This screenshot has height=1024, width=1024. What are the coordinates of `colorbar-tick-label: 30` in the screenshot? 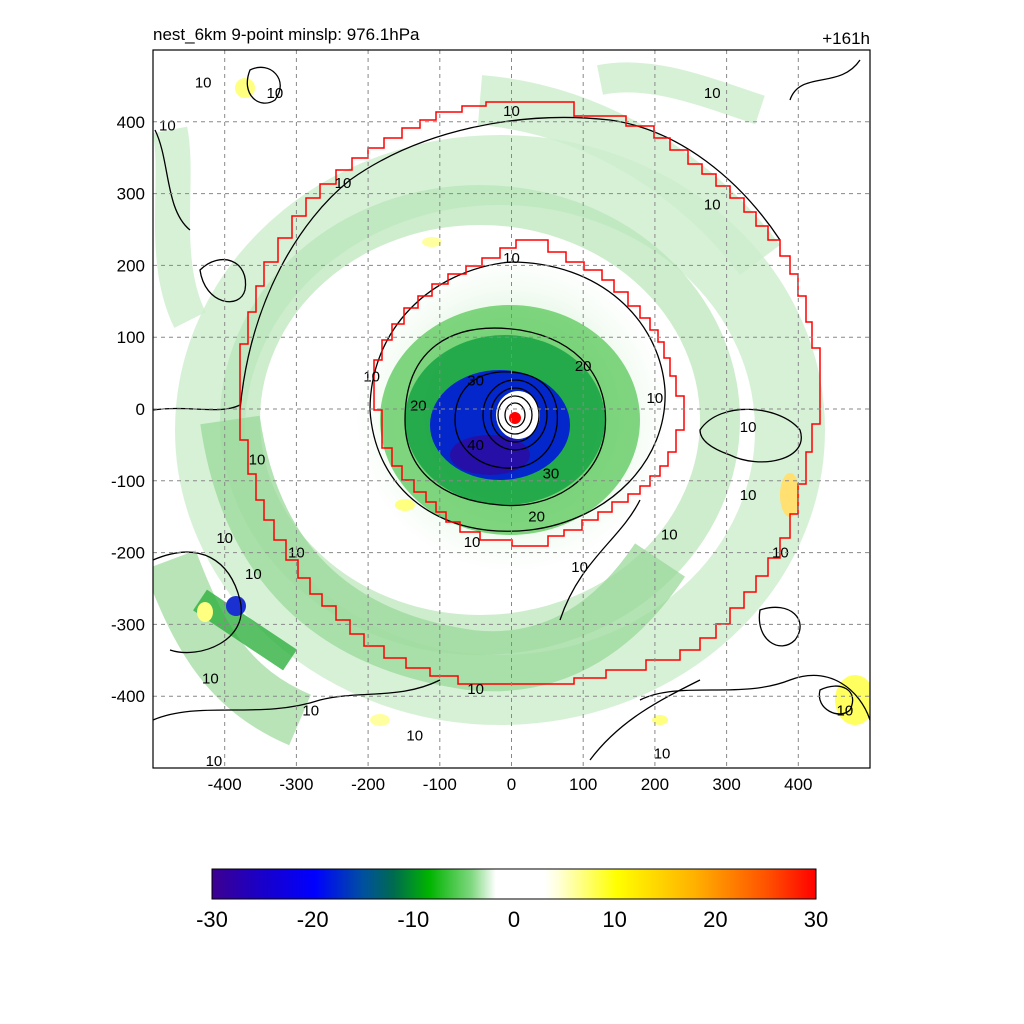 It's located at (816, 919).